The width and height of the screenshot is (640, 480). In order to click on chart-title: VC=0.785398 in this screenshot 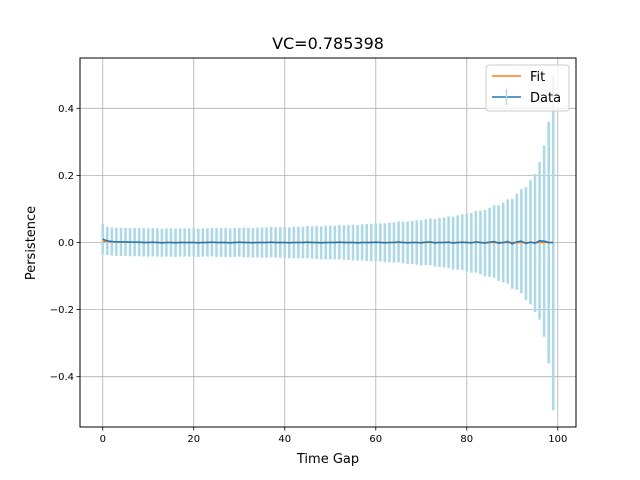, I will do `click(328, 43)`.